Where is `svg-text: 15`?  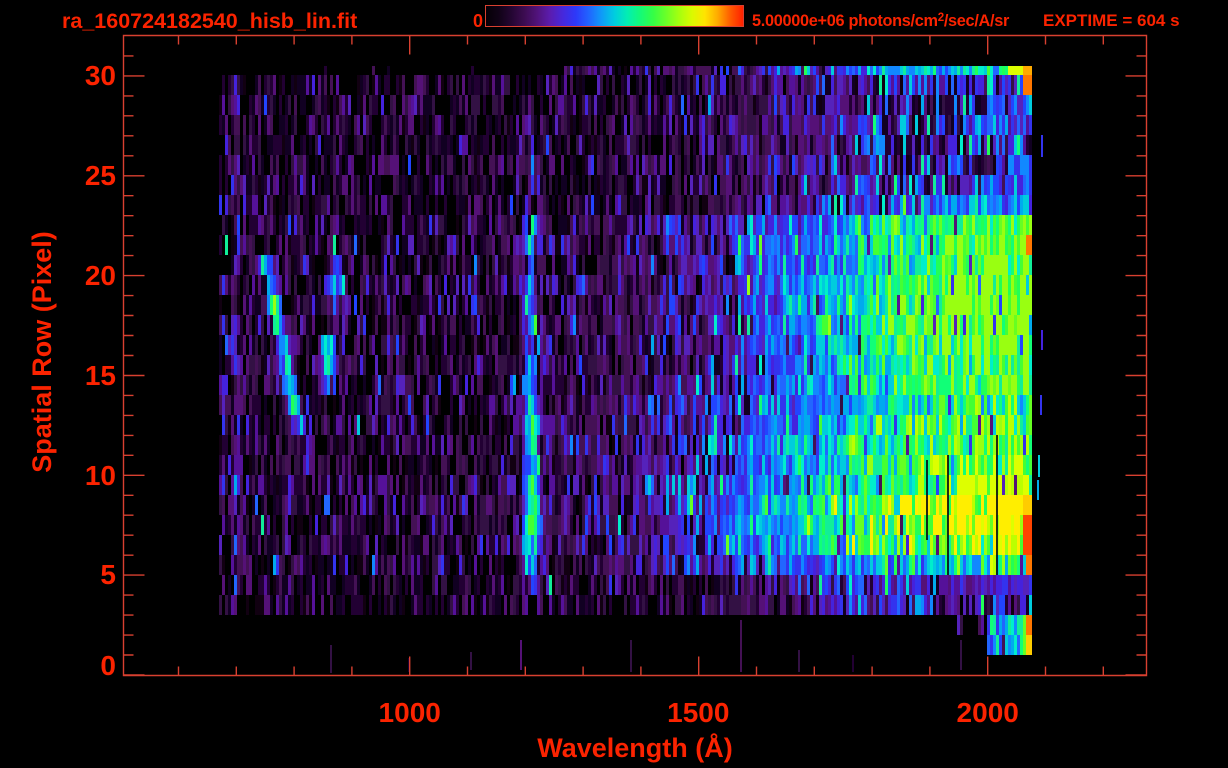
svg-text: 15 is located at coordinates (100, 375).